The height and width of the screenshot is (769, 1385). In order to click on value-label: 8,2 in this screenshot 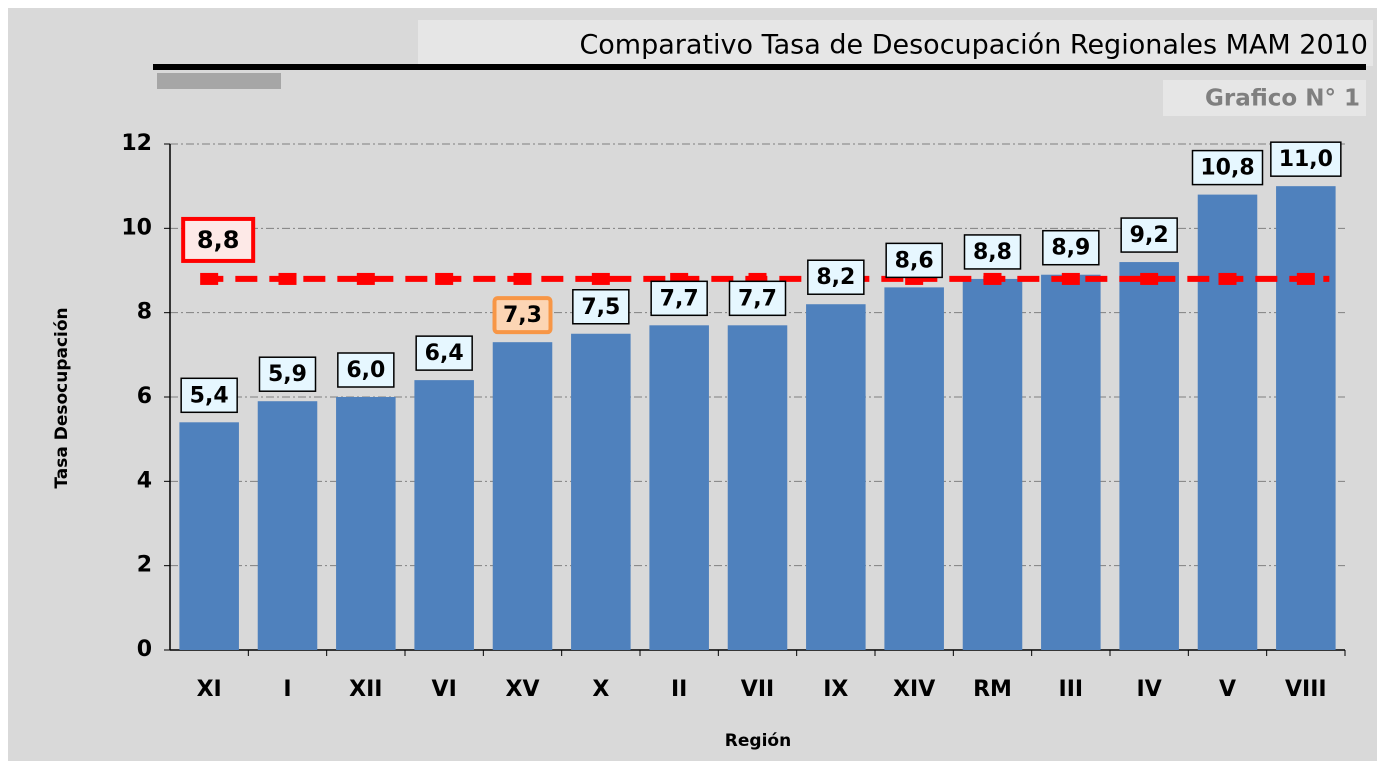, I will do `click(835, 277)`.